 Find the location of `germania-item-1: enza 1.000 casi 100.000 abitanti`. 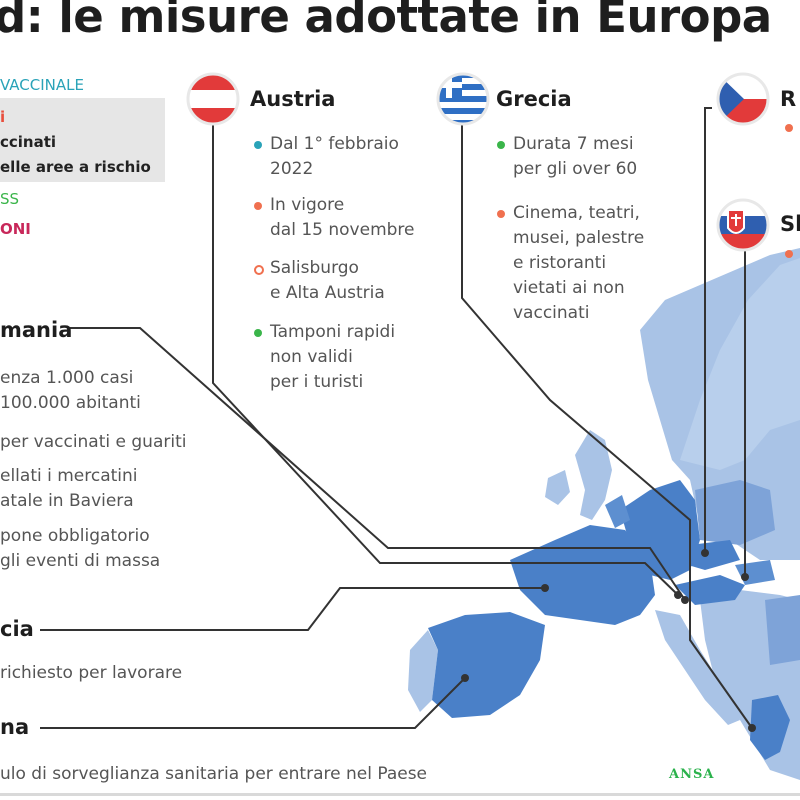

germania-item-1: enza 1.000 casi 100.000 abitanti is located at coordinates (70, 390).